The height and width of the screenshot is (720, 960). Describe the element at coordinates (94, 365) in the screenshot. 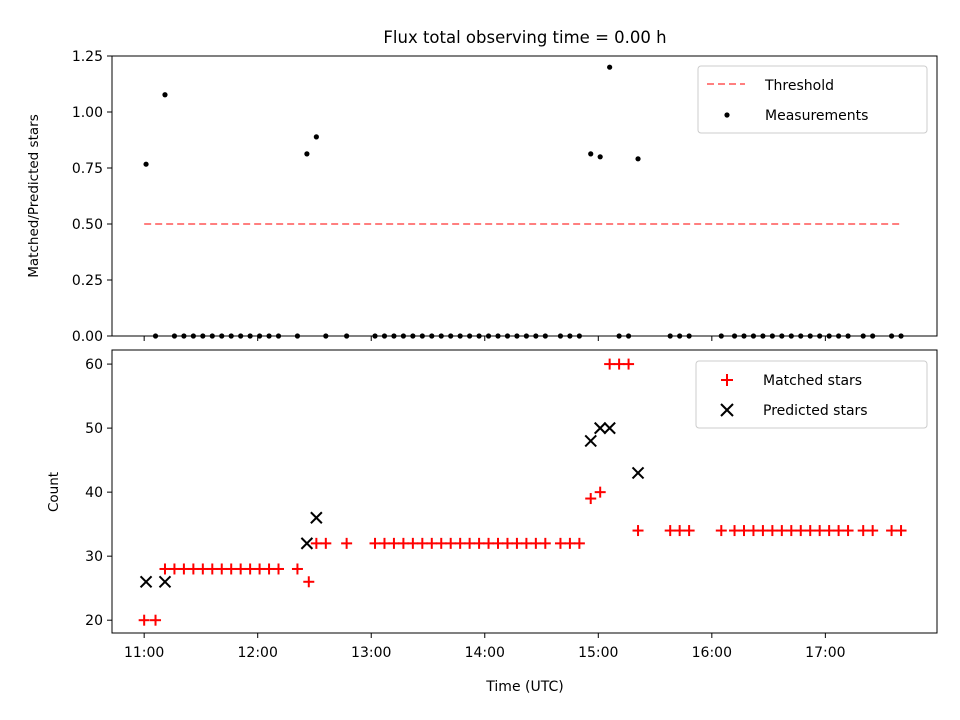

I see `y-tick-label: 60` at that location.